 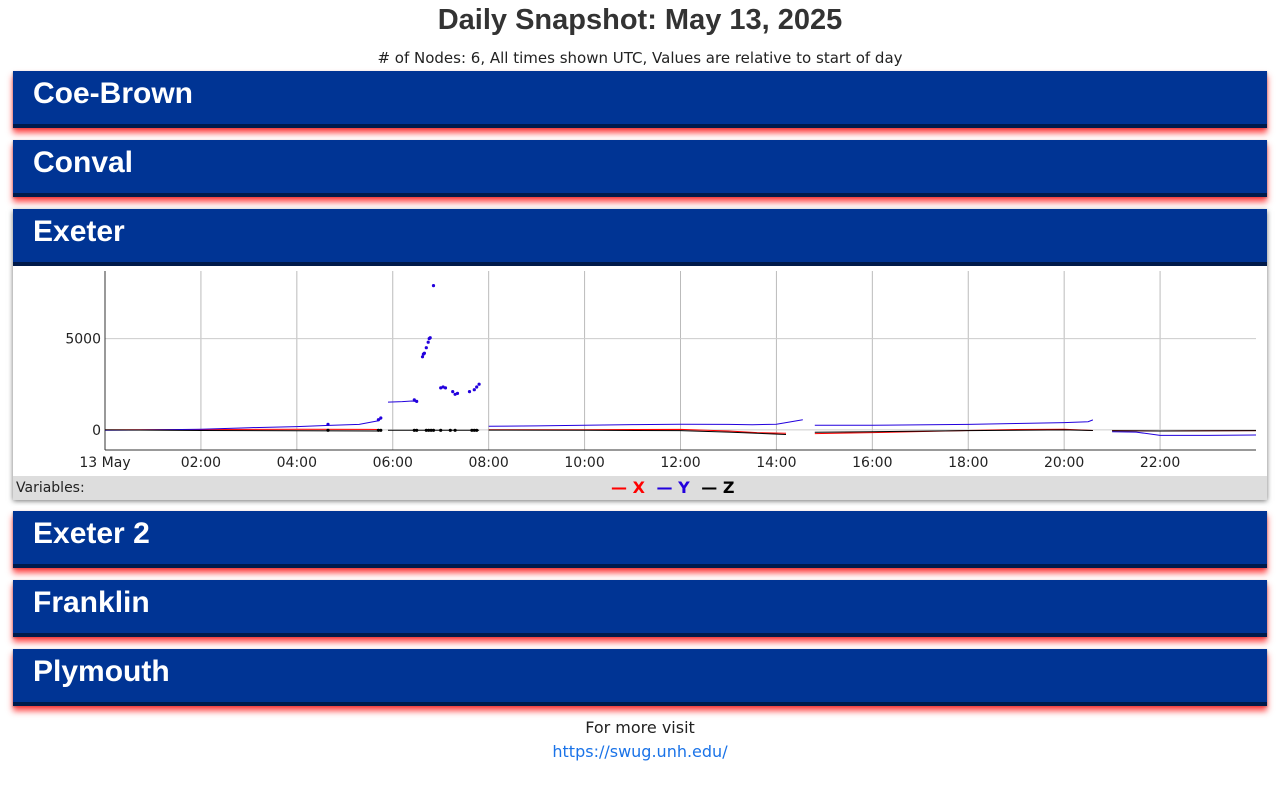 I want to click on x-tick-label: 08:00, so click(x=488, y=463).